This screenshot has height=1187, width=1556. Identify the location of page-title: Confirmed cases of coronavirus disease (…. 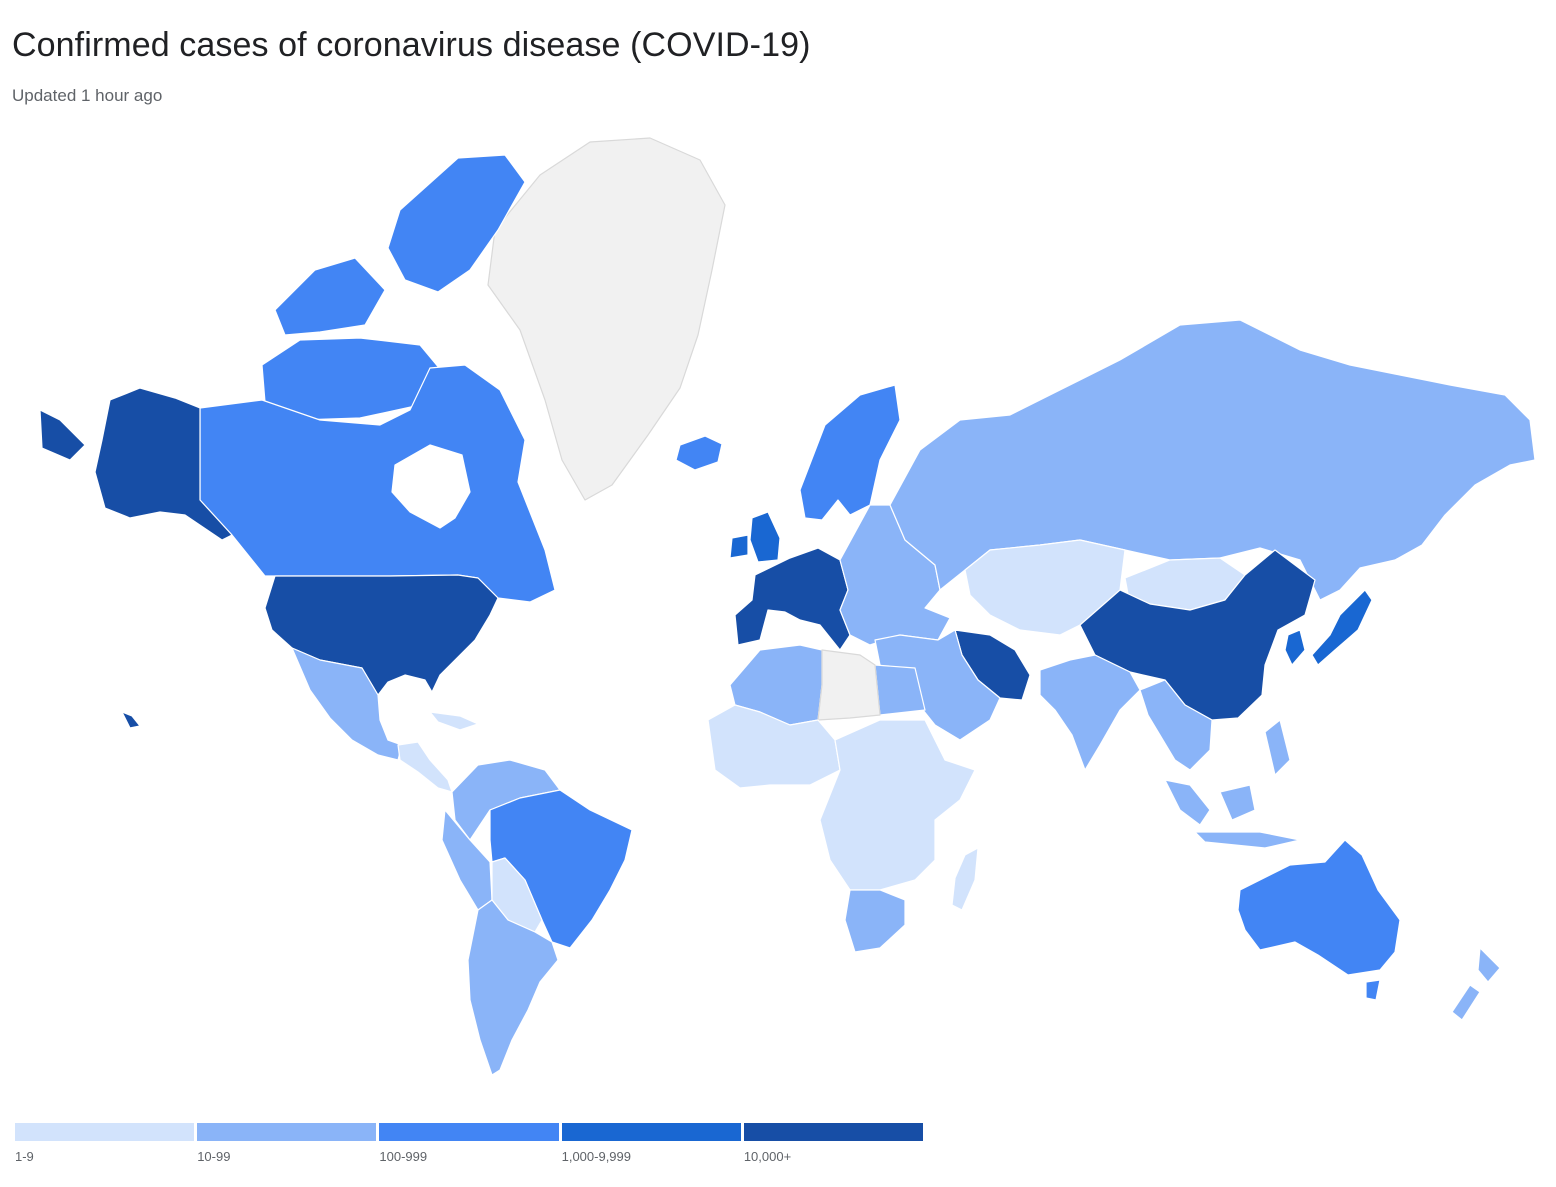
(411, 45).